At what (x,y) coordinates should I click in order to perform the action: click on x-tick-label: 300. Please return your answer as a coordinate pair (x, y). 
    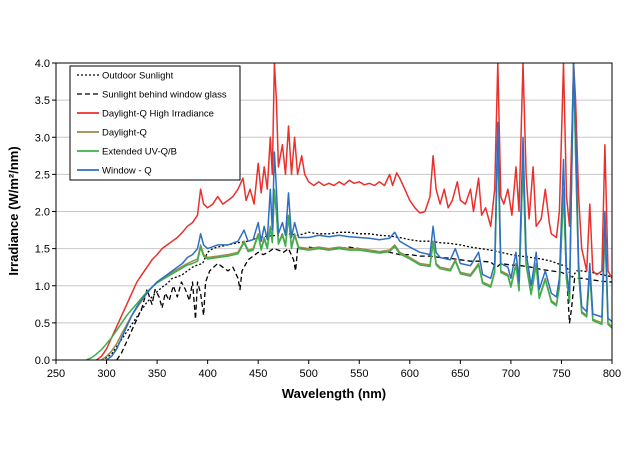
    Looking at the image, I should click on (106, 374).